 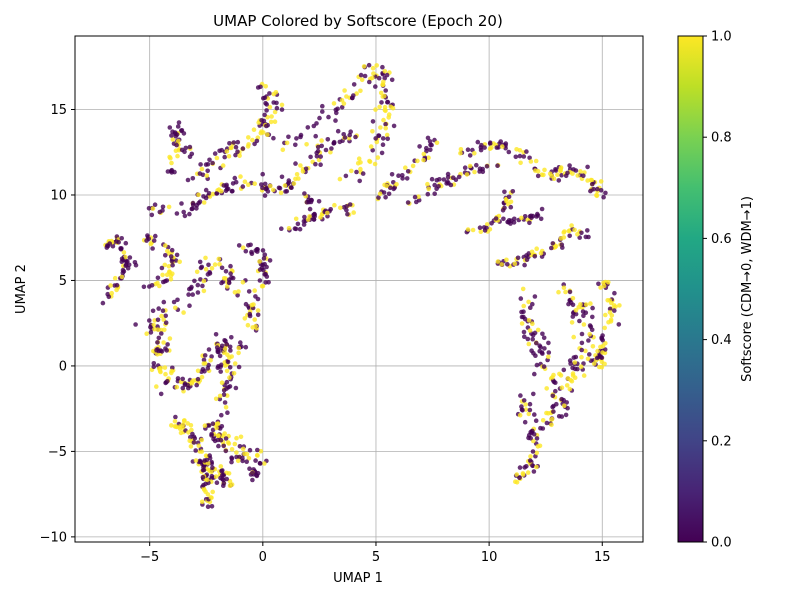 What do you see at coordinates (149, 557) in the screenshot?
I see `x-tick-label: −5` at bounding box center [149, 557].